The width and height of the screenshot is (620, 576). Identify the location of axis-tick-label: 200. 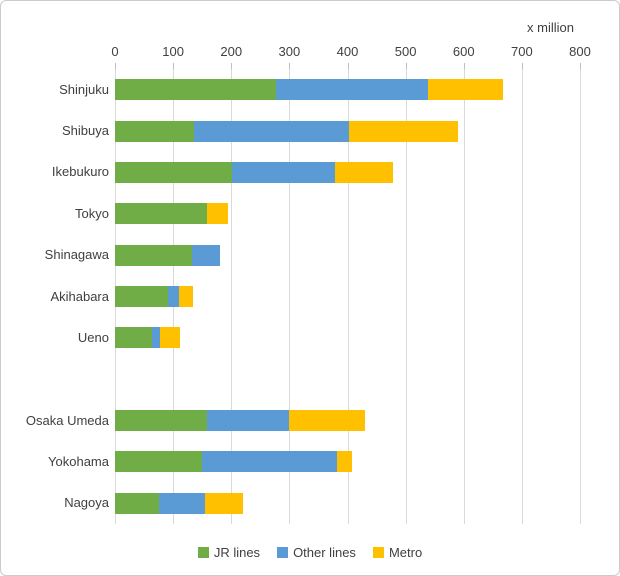
(231, 51).